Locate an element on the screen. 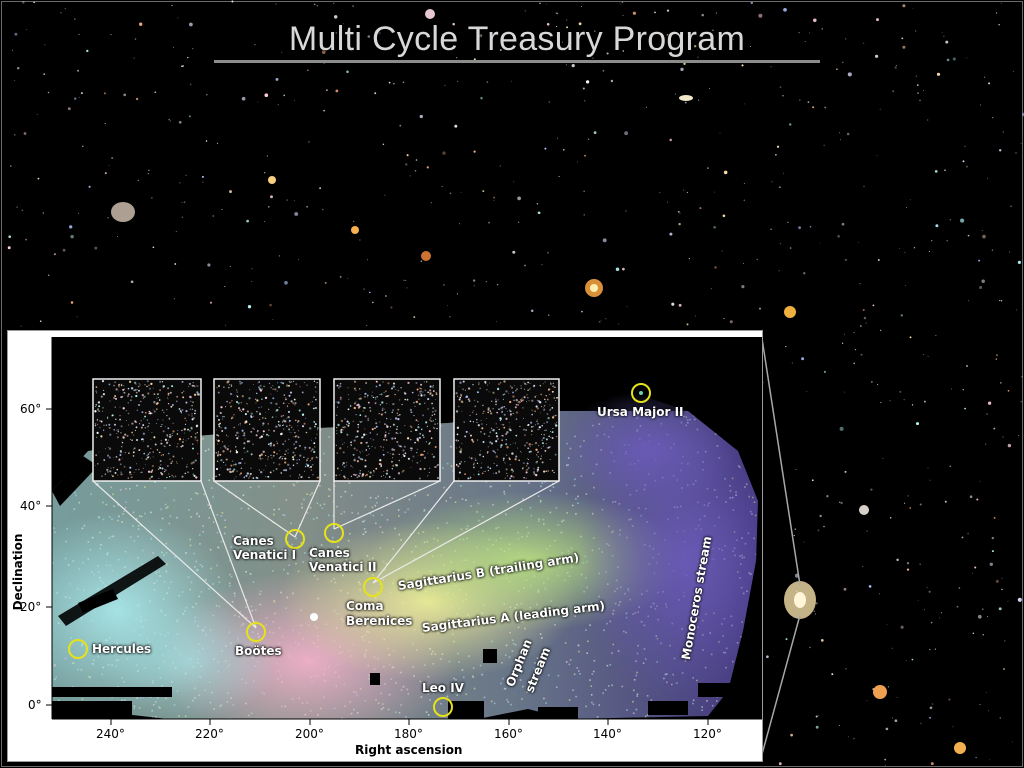 This screenshot has height=768, width=1024. x-tick-140: 140° is located at coordinates (607, 734).